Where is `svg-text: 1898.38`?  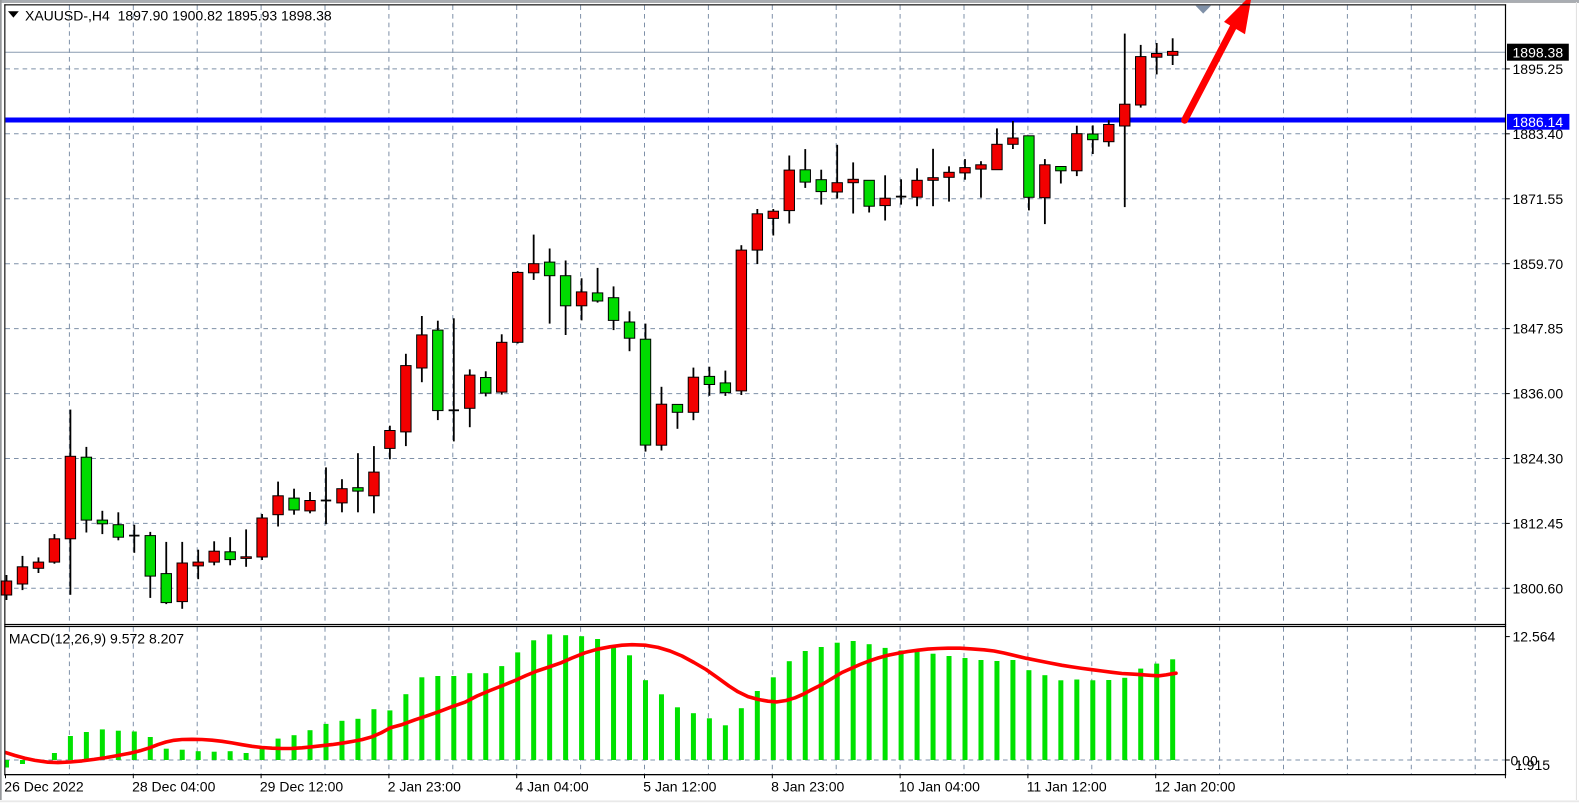 svg-text: 1898.38 is located at coordinates (1538, 52).